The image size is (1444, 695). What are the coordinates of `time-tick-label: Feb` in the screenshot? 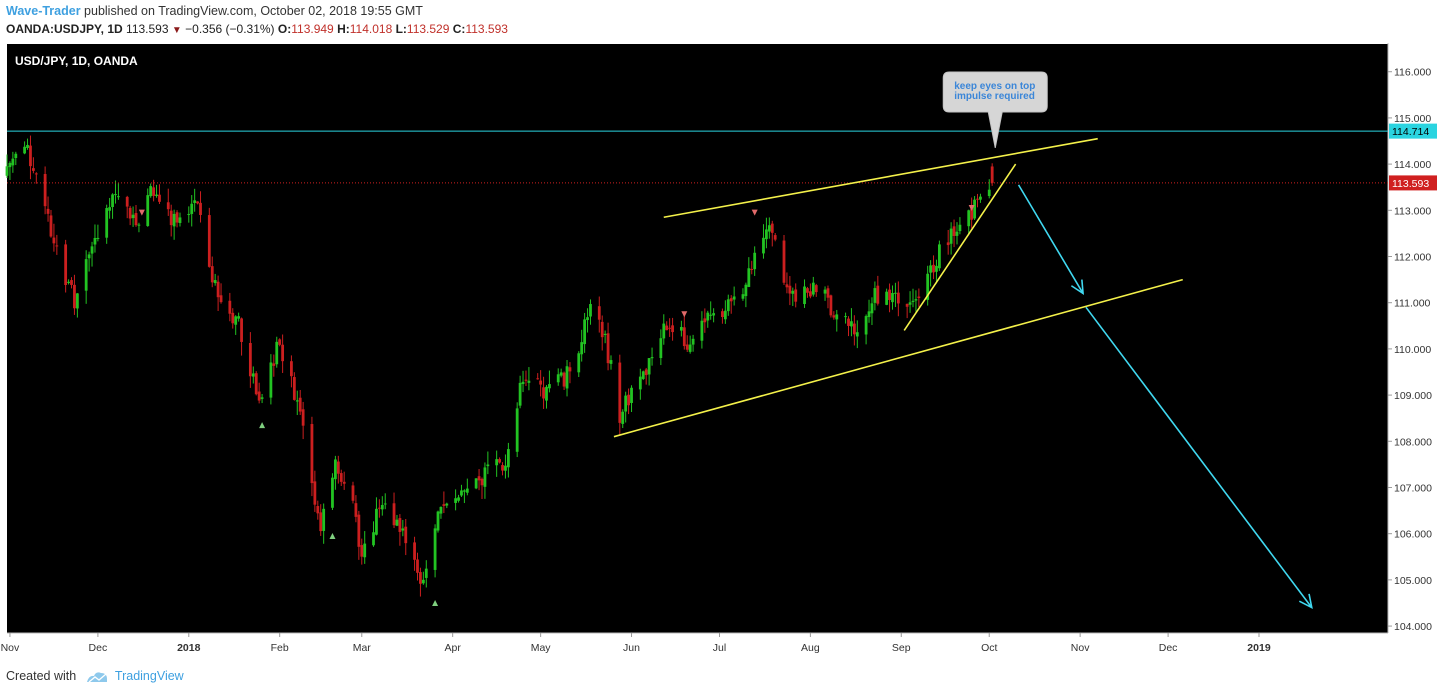 It's located at (280, 648).